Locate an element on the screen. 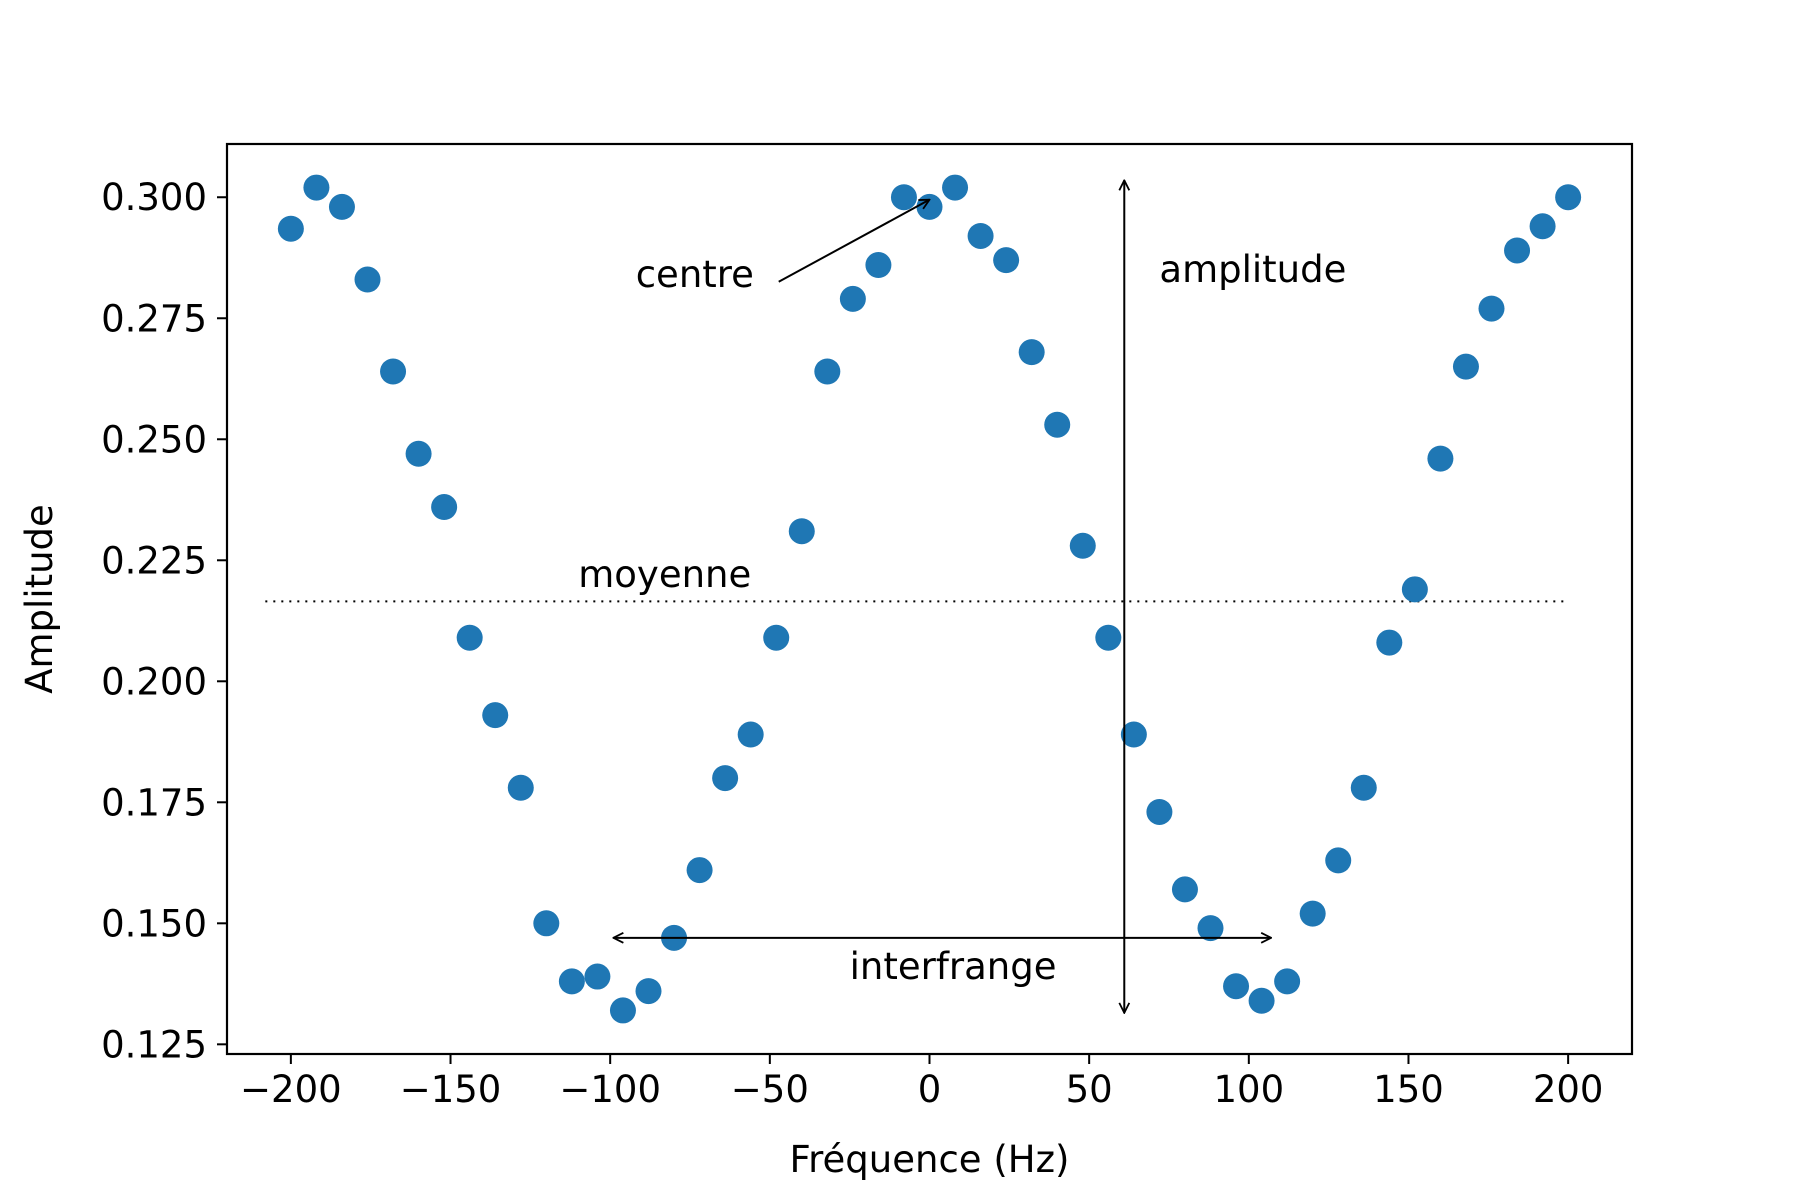 The width and height of the screenshot is (1800, 1200). centre-arrow is located at coordinates (854, 241).